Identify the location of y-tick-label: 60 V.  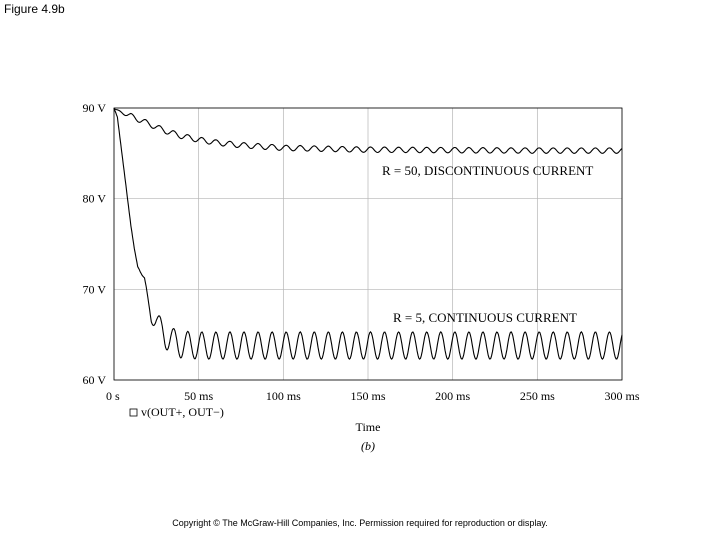
(95, 380).